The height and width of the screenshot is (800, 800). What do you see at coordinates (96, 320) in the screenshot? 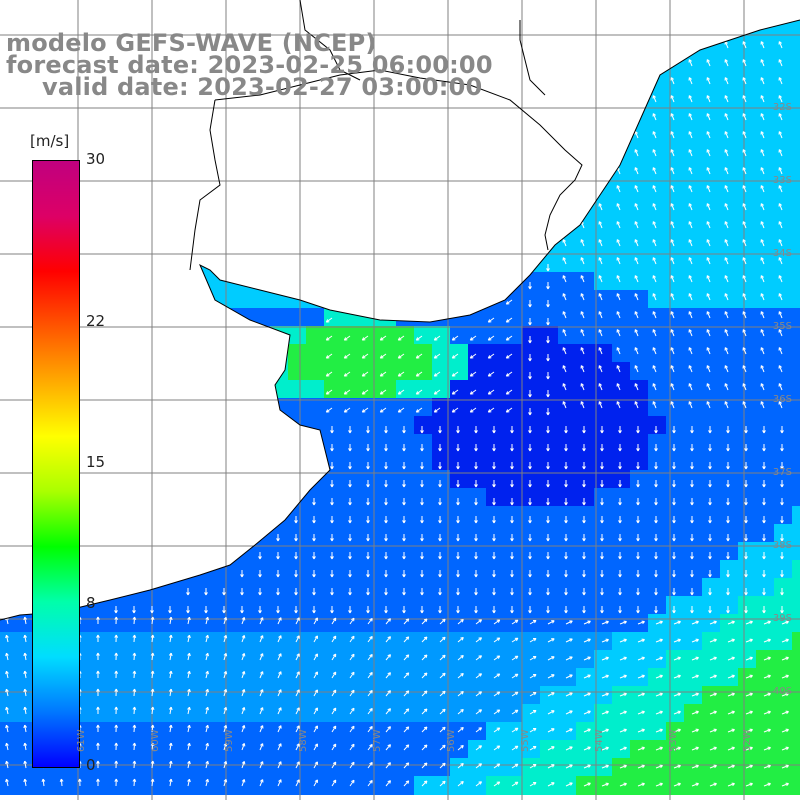
I see `colorbar-tick-label: 22` at bounding box center [96, 320].